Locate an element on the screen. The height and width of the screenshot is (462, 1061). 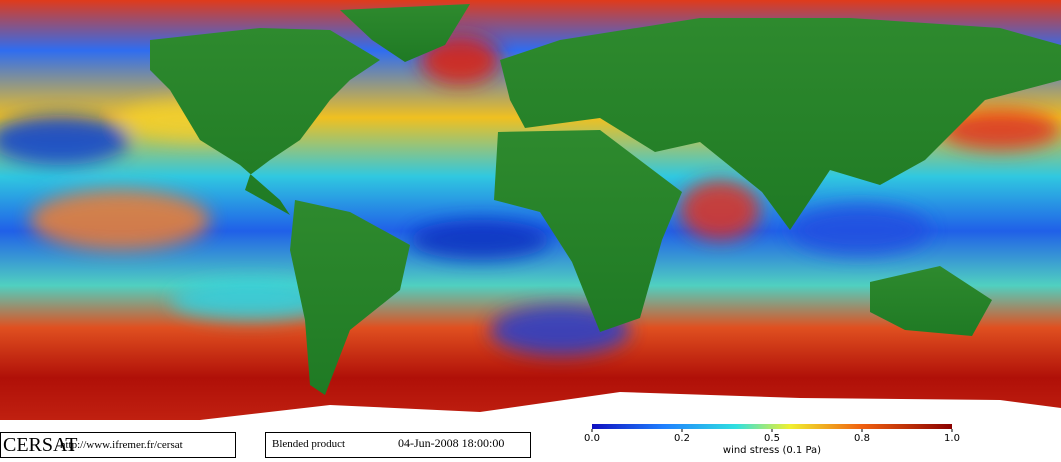
australia is located at coordinates (931, 301).